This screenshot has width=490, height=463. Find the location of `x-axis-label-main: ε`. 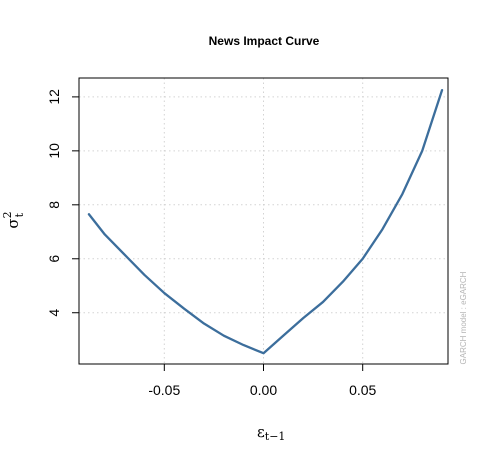

x-axis-label-main: ε is located at coordinates (261, 432).